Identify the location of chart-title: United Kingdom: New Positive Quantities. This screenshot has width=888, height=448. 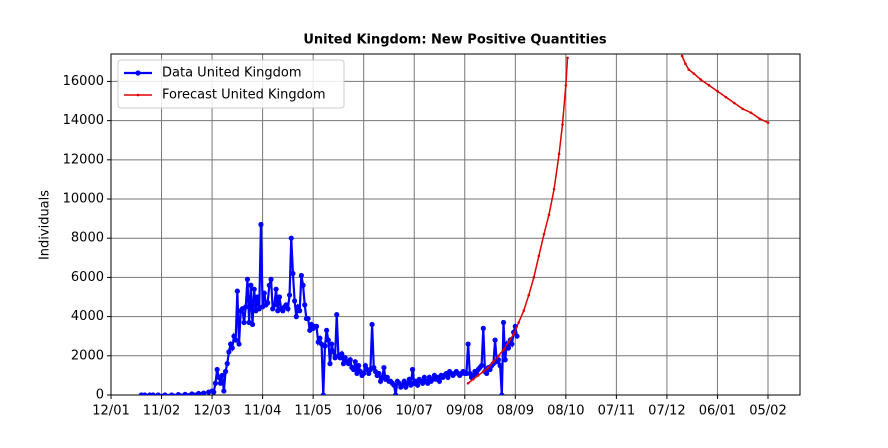
(455, 40).